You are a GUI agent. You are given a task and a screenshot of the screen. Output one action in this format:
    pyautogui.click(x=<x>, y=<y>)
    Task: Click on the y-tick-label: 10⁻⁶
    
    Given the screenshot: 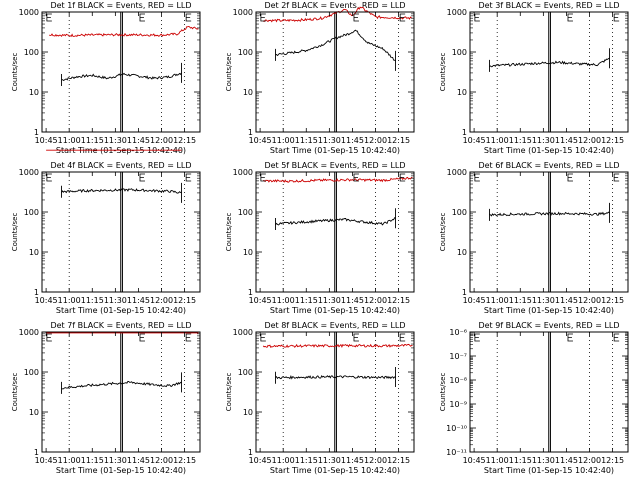 What is the action you would take?
    pyautogui.click(x=458, y=332)
    